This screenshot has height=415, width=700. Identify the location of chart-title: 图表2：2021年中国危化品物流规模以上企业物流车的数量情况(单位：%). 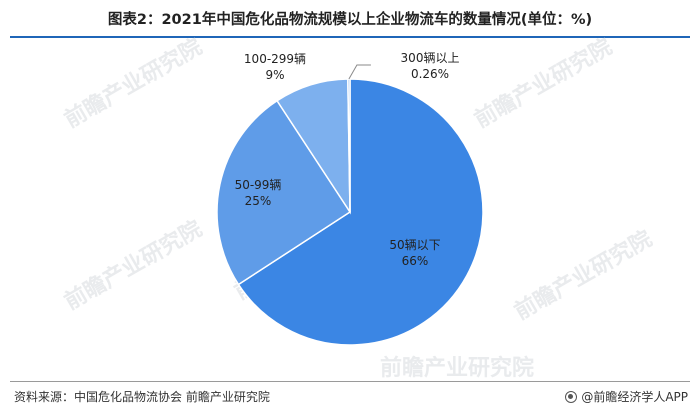
(350, 20).